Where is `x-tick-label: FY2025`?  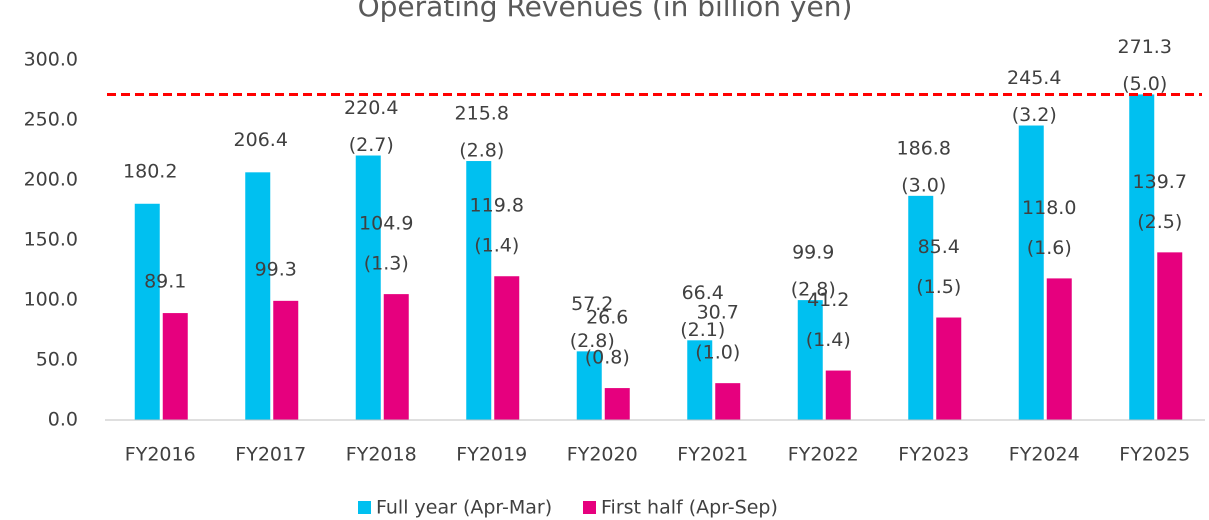
x-tick-label: FY2025 is located at coordinates (1154, 455).